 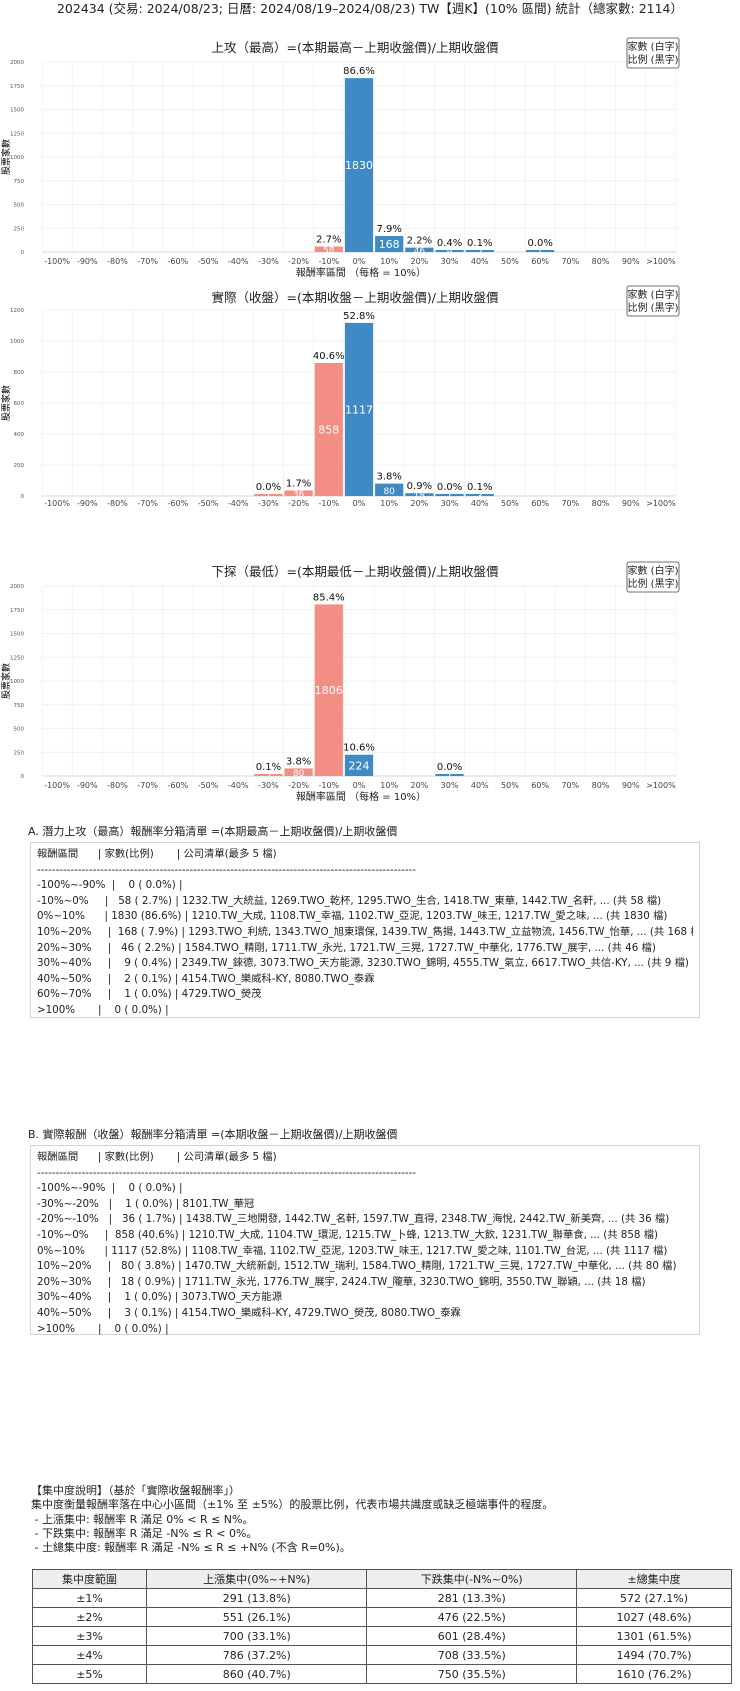 What do you see at coordinates (110, 1188) in the screenshot?
I see `section-b-row: -100%~-90% | 0 ( 0.0%) |` at bounding box center [110, 1188].